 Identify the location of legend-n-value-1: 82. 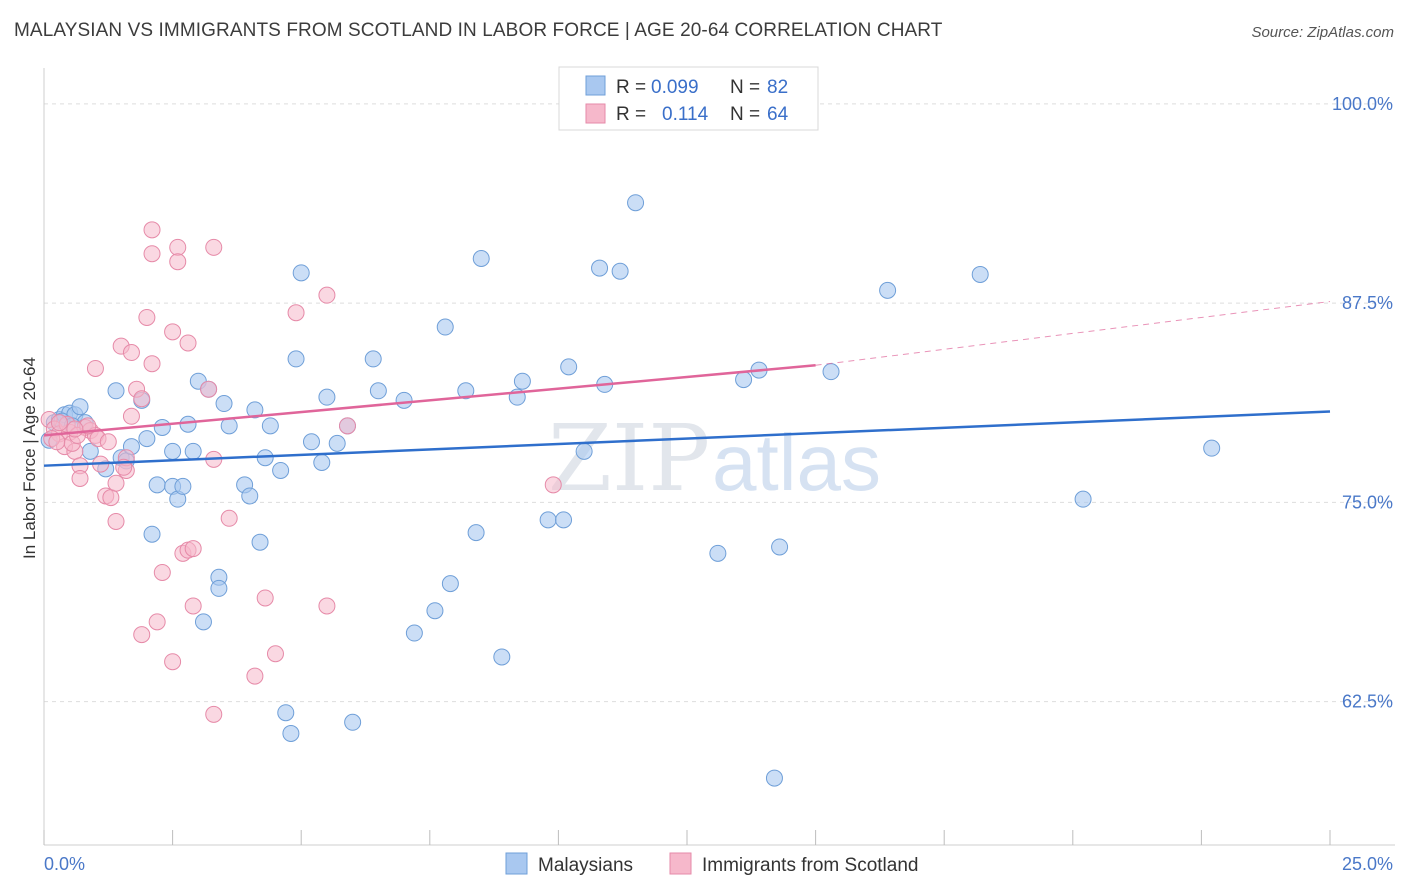
(777, 87).